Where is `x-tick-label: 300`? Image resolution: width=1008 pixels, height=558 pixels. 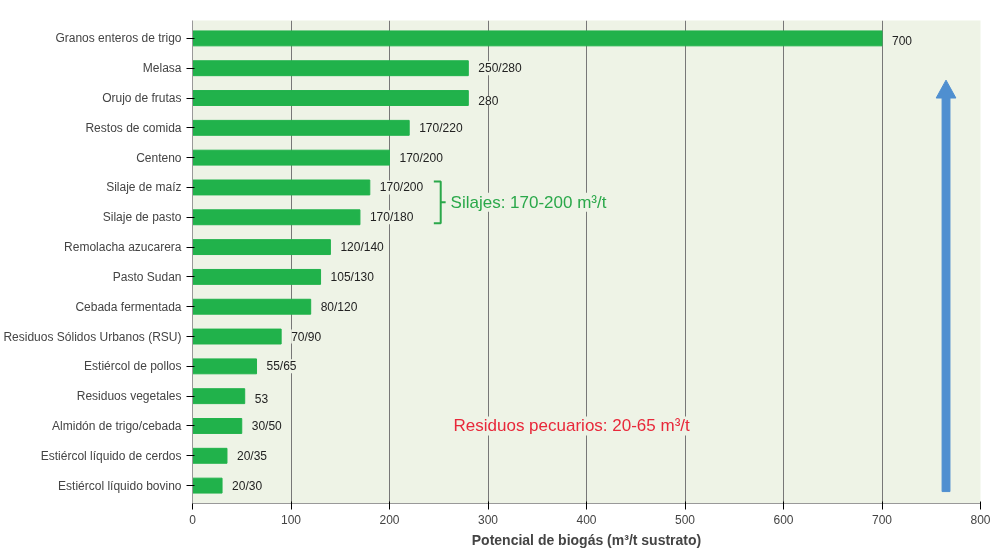 x-tick-label: 300 is located at coordinates (488, 519).